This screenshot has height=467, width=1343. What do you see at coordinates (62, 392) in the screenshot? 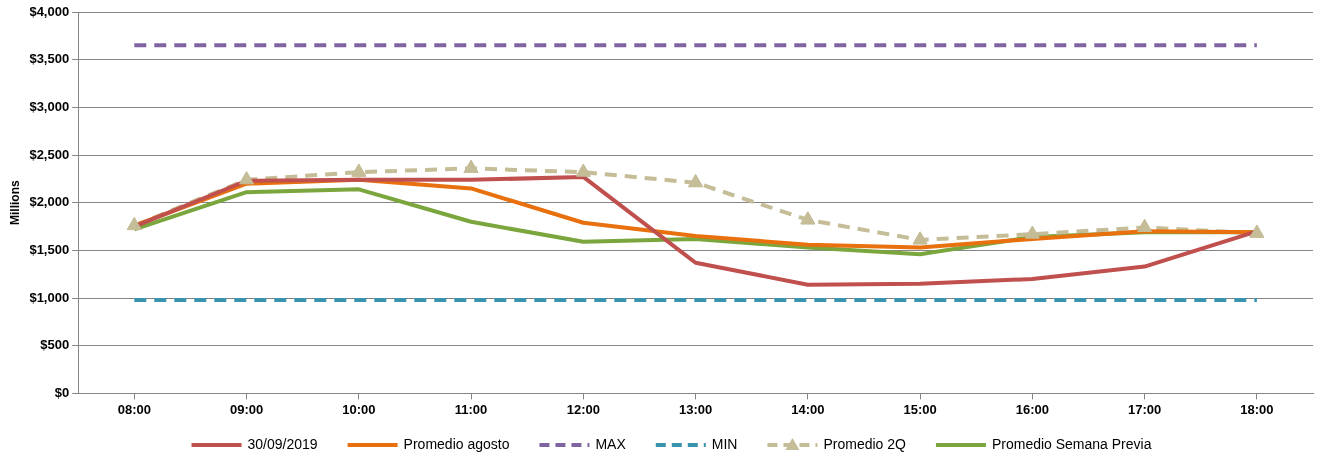
I see `y-tick-label: $0` at bounding box center [62, 392].